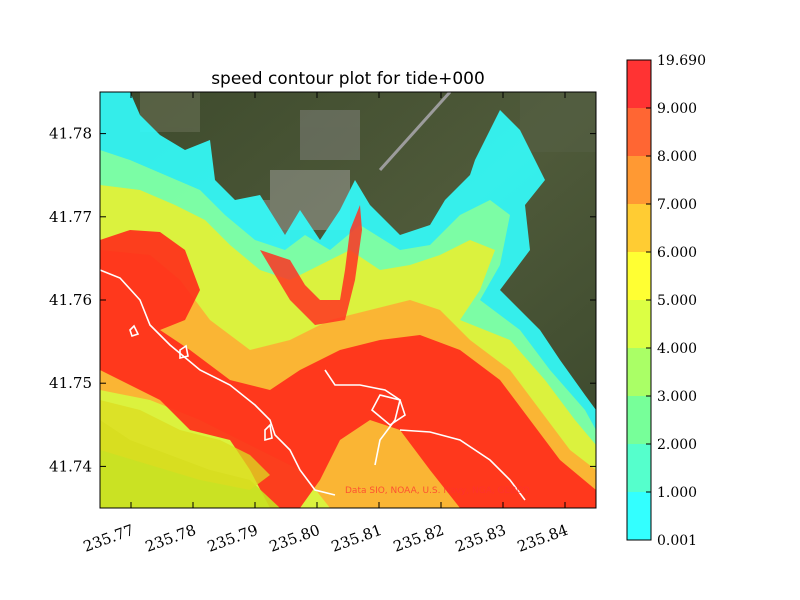 The image size is (800, 600). Describe the element at coordinates (677, 109) in the screenshot. I see `colorbar-label: 9.000` at that location.